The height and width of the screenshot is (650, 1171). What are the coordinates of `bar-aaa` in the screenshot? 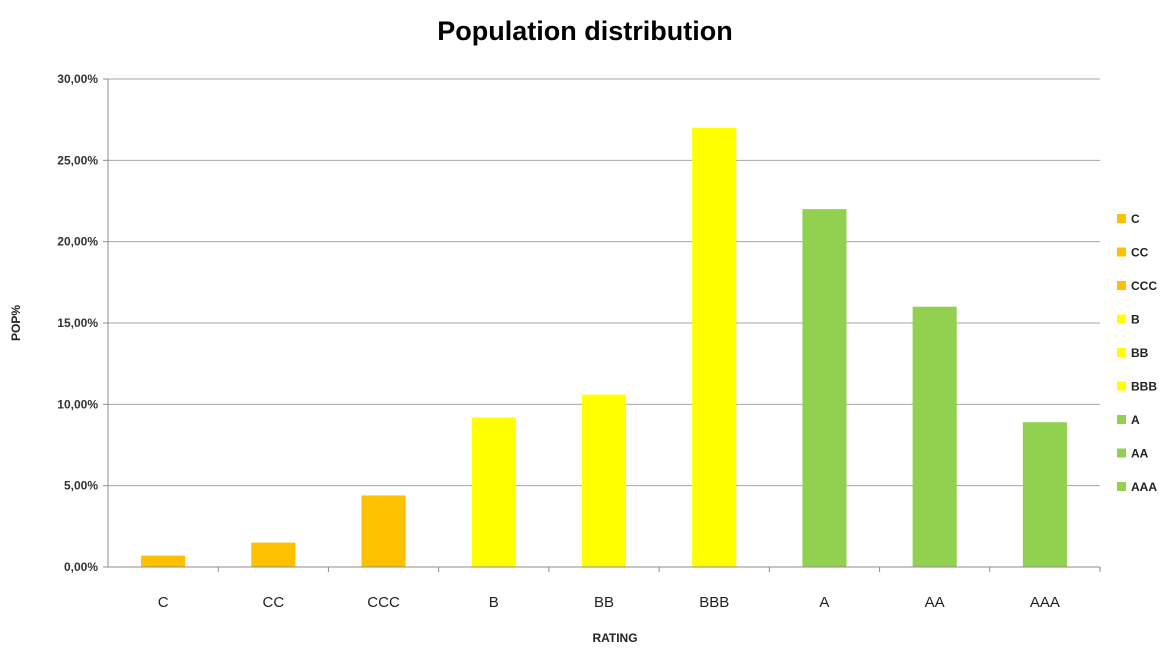 It's located at (1044, 494).